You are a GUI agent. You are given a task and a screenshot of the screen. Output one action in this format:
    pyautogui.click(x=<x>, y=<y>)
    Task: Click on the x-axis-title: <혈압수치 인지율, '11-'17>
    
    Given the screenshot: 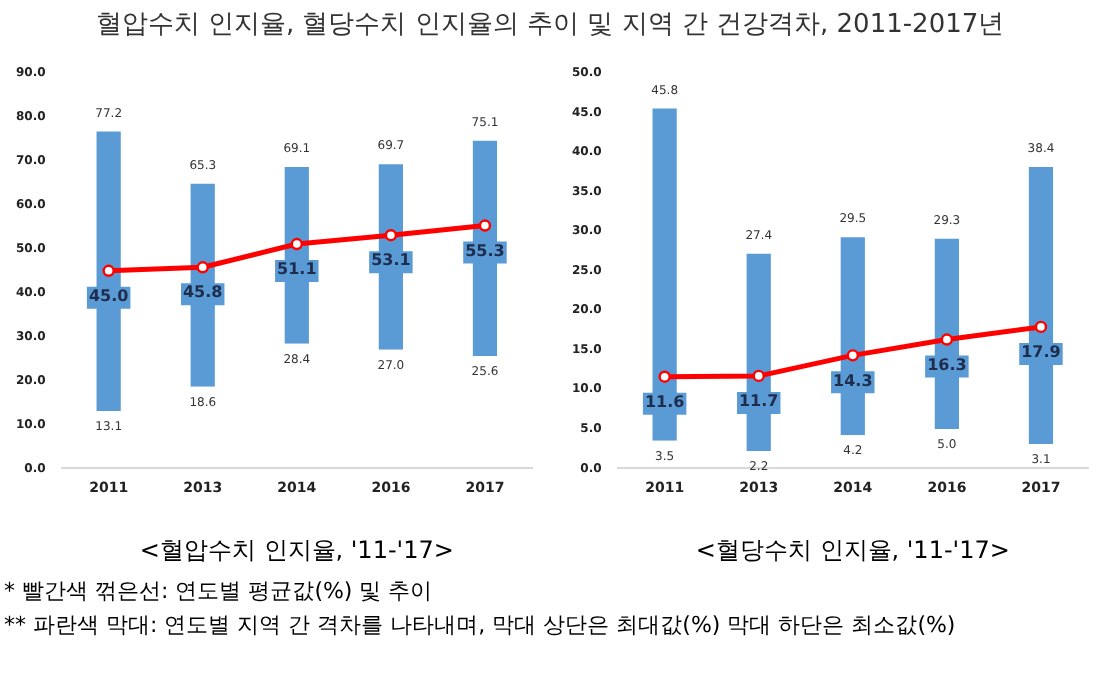 What is the action you would take?
    pyautogui.click(x=296, y=549)
    